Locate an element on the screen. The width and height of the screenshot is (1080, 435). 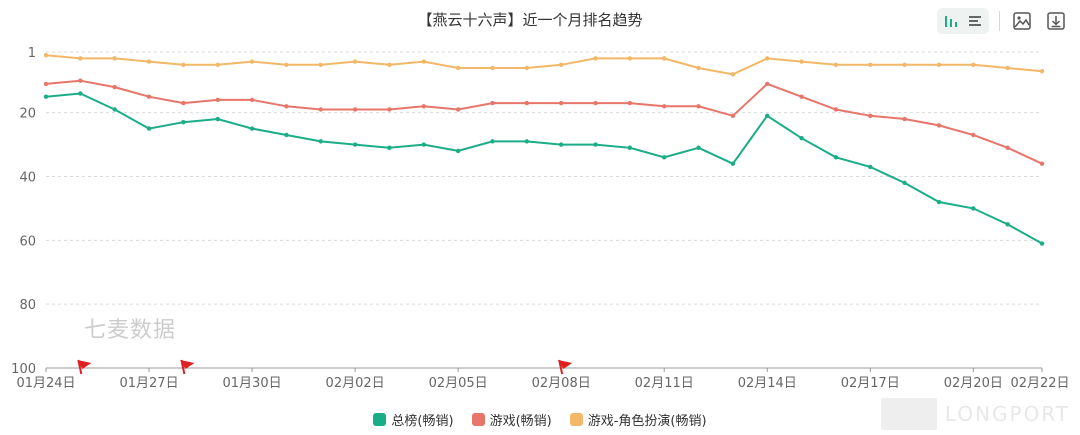
legend-item-3: 游戏-角色扮演(畅销) is located at coordinates (638, 419).